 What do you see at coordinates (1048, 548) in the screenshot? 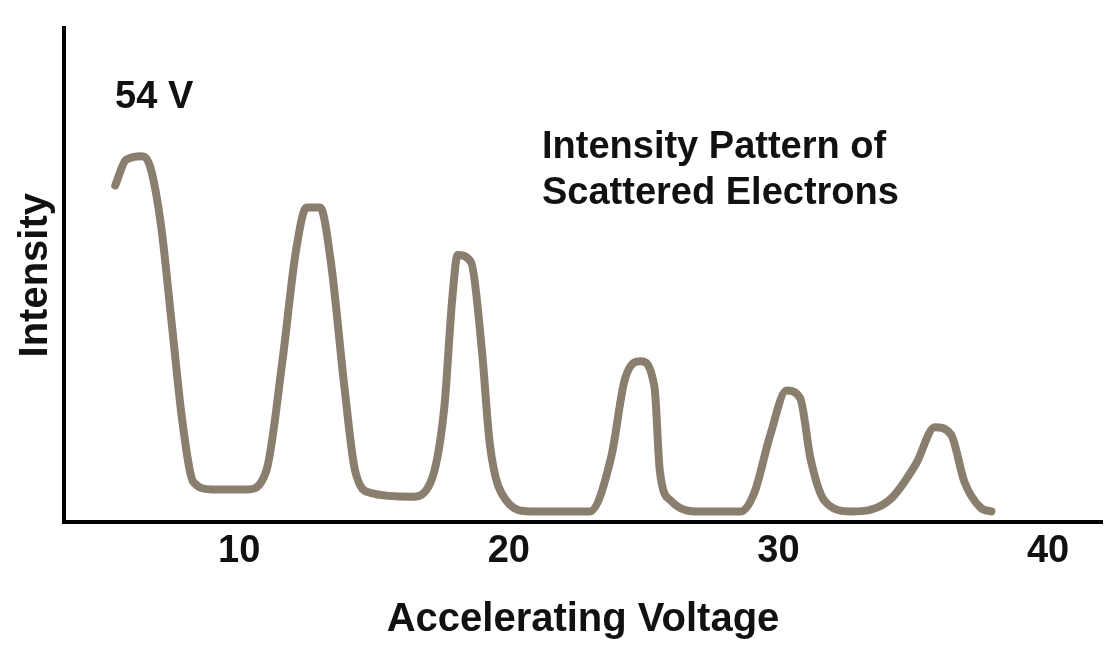
I see `x-tick-label: 40` at bounding box center [1048, 548].